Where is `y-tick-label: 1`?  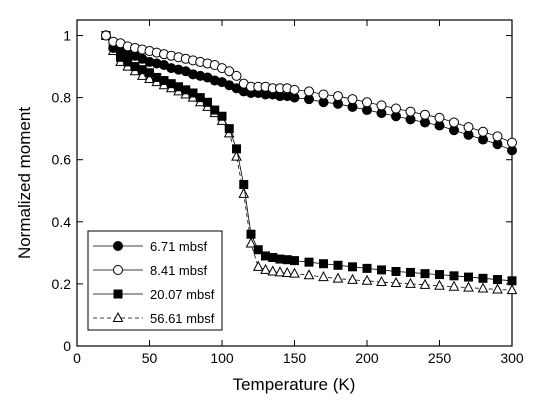
y-tick-label: 1 is located at coordinates (67, 36).